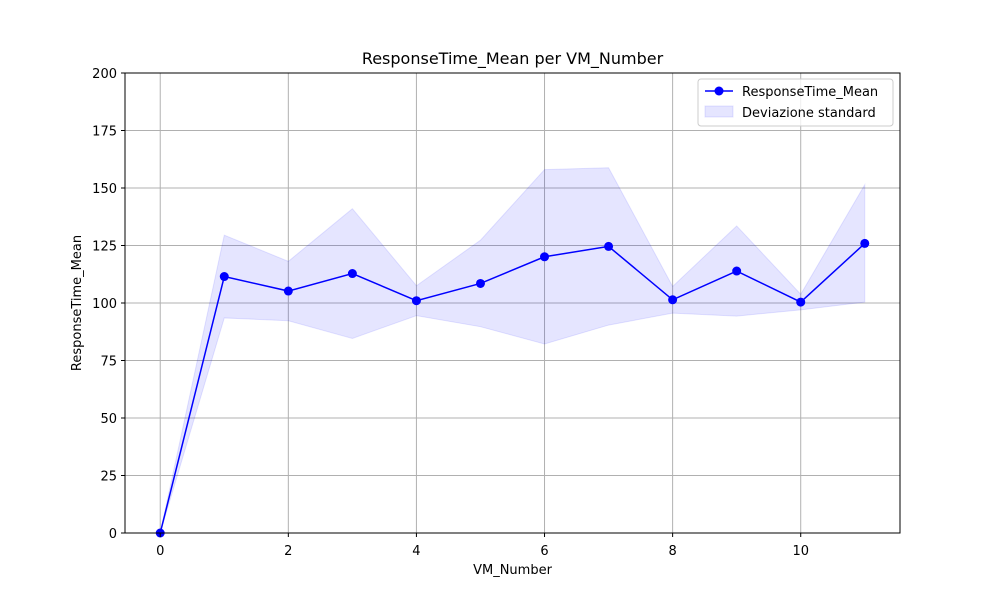 Image resolution: width=1000 pixels, height=600 pixels. I want to click on legend-band-swatch, so click(719, 111).